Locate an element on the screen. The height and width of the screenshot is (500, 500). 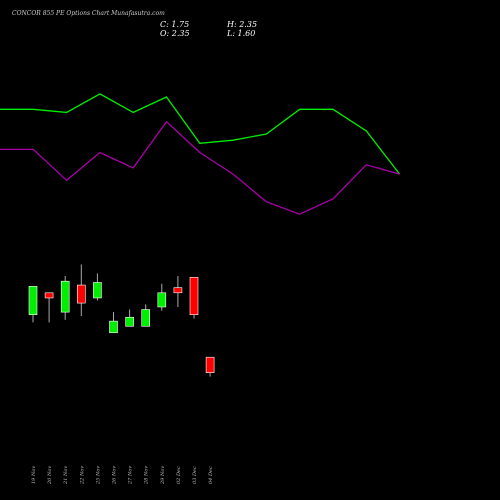
candle-27-nov is located at coordinates (129, 318).